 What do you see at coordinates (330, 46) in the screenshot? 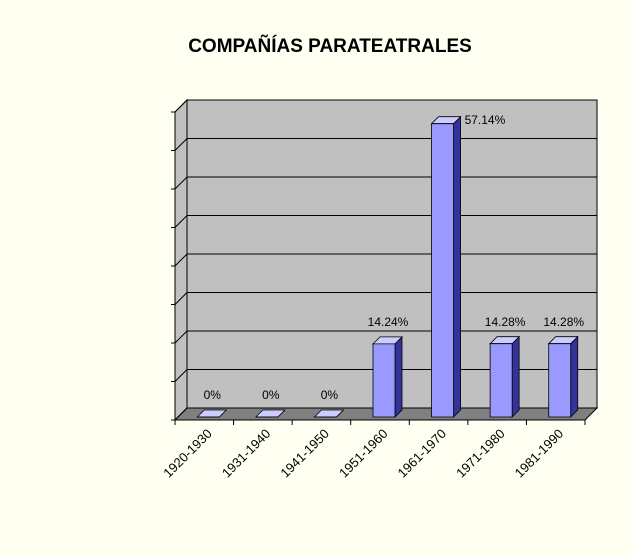
I see `chart-title: COMPAÑÍAS PARATEATRALES` at bounding box center [330, 46].